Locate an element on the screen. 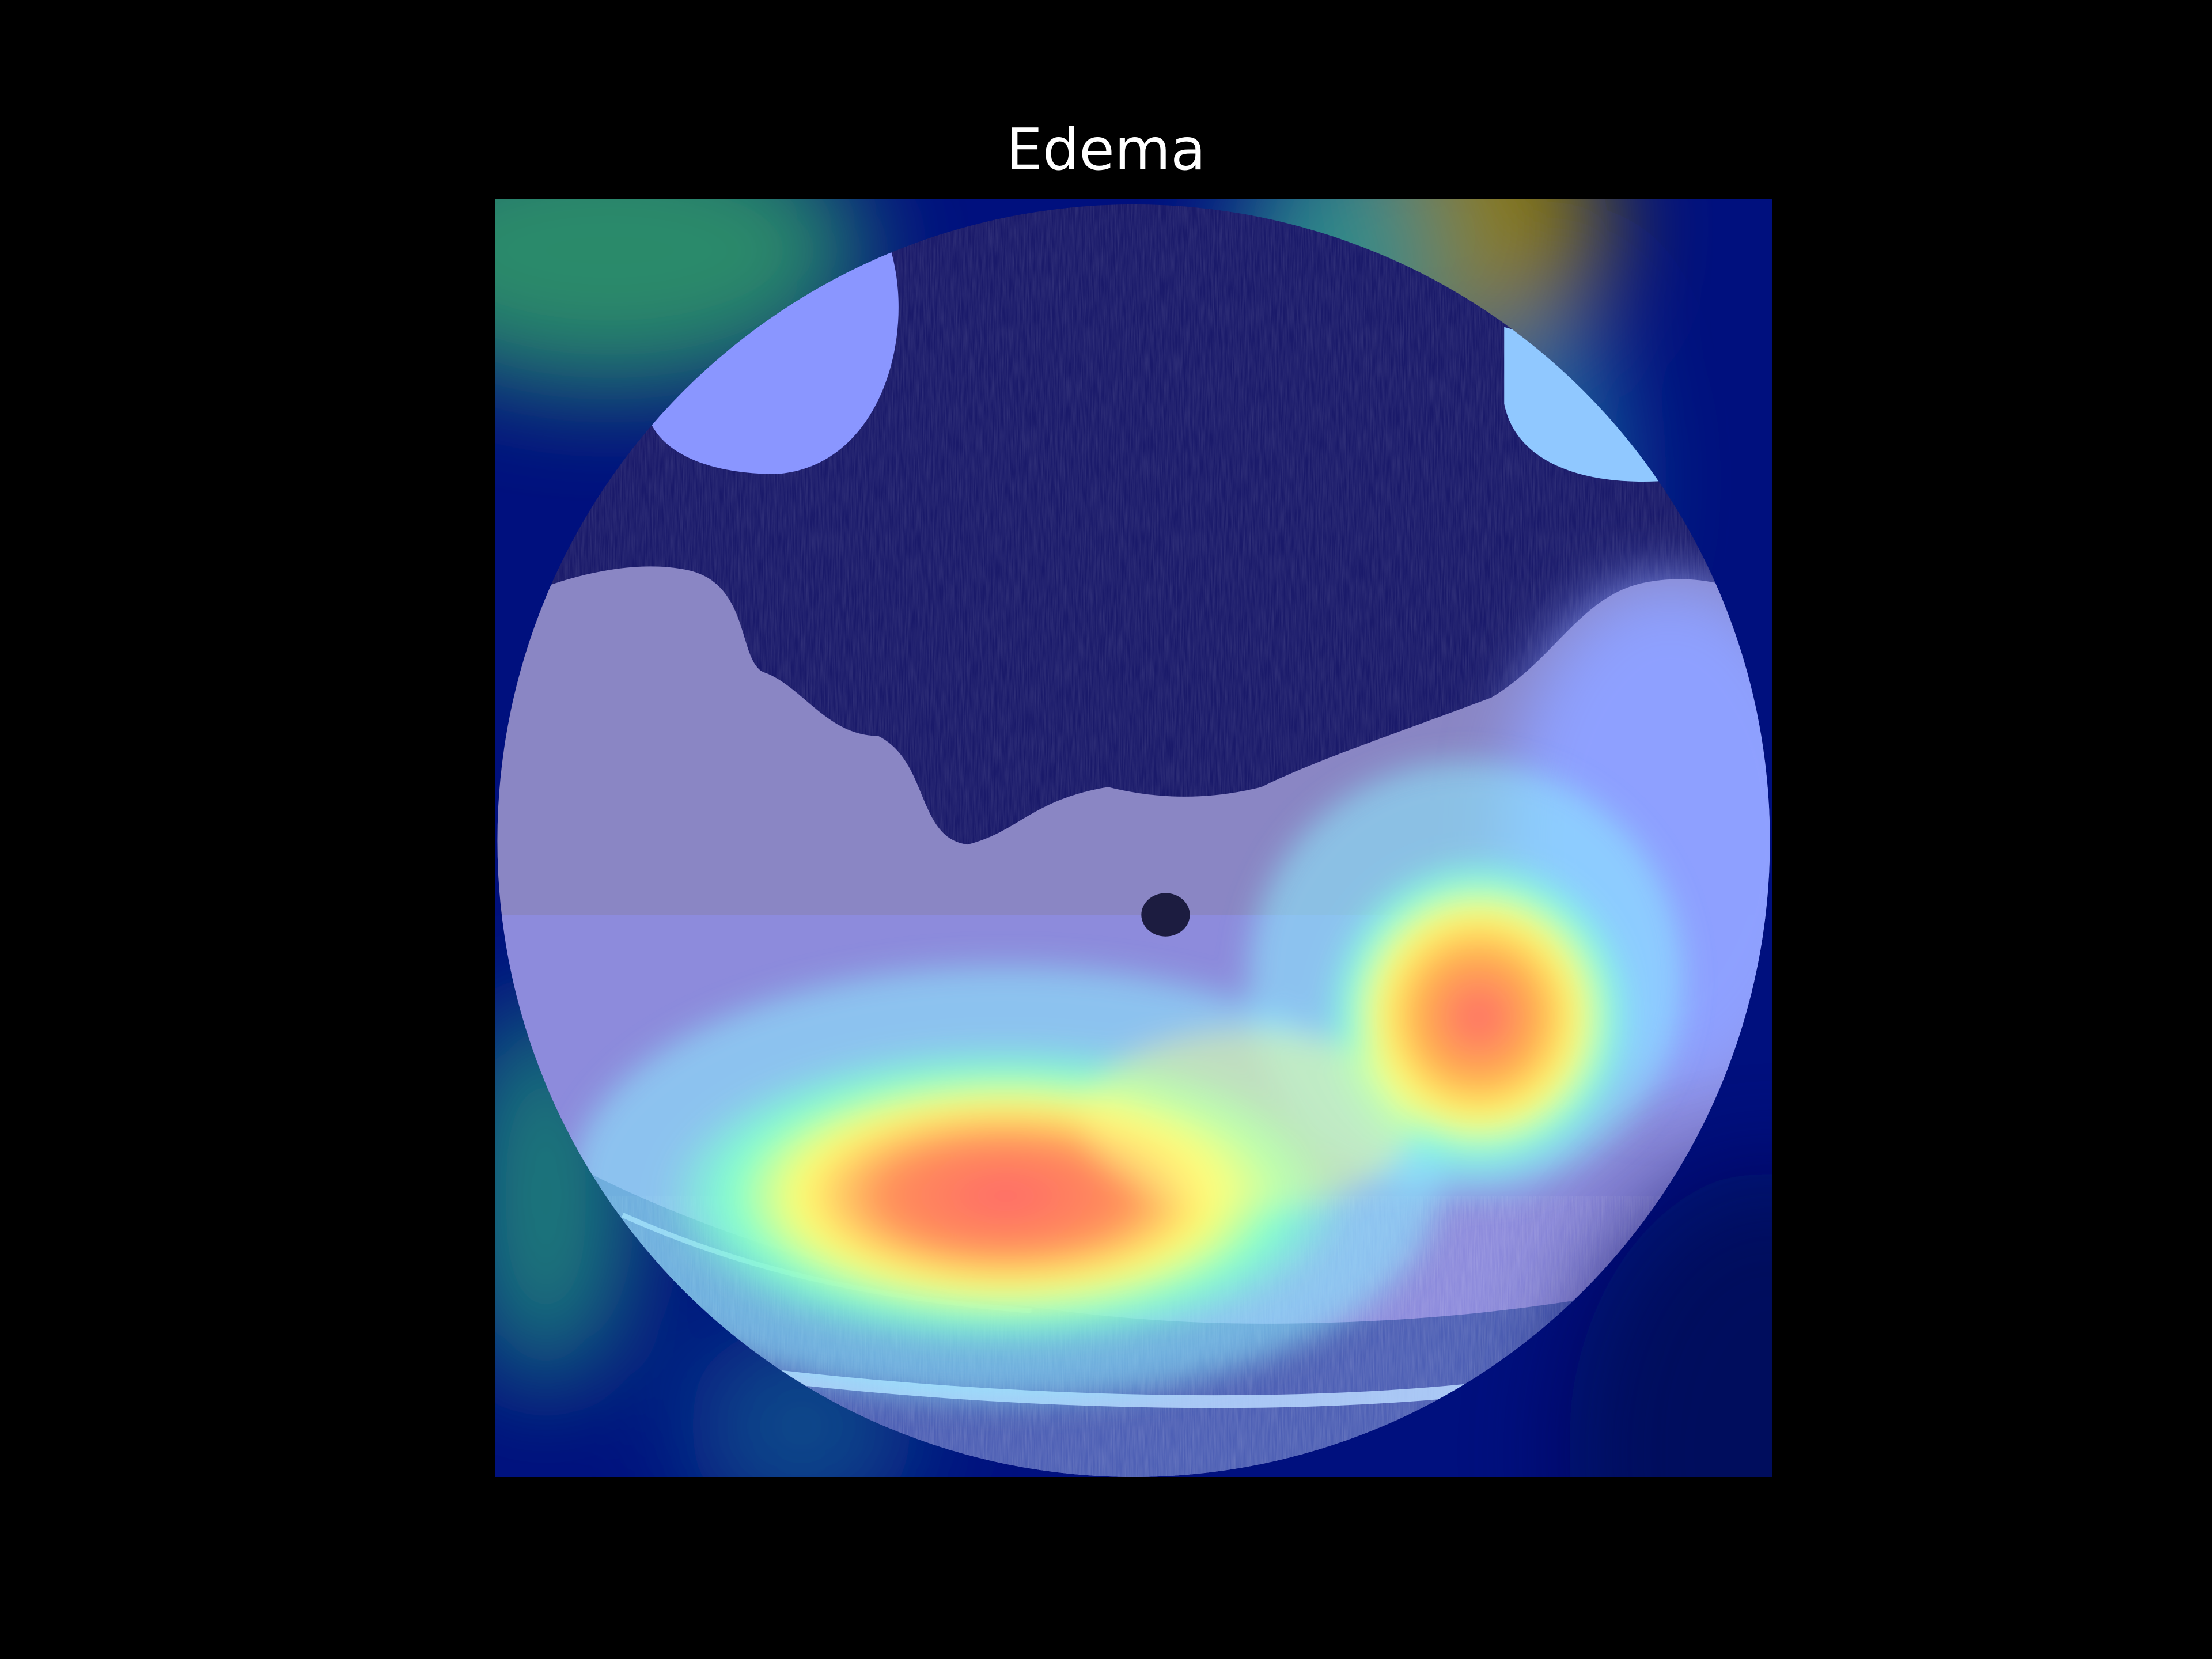 The width and height of the screenshot is (2212, 1659). figure-title: Edema is located at coordinates (1106, 149).